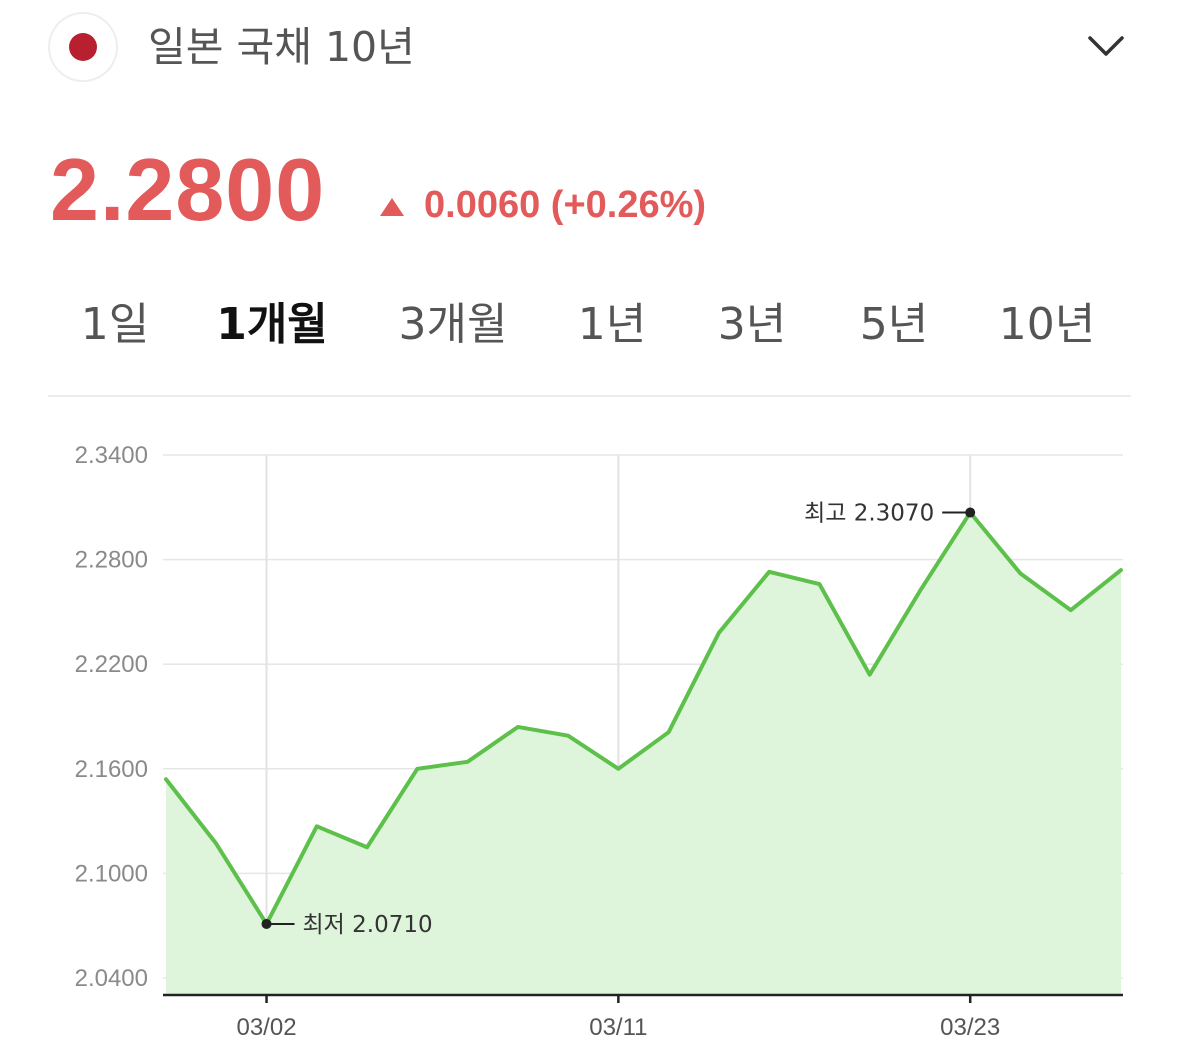 This screenshot has width=1179, height=1055. I want to click on japan-flag-icon, so click(83, 47).